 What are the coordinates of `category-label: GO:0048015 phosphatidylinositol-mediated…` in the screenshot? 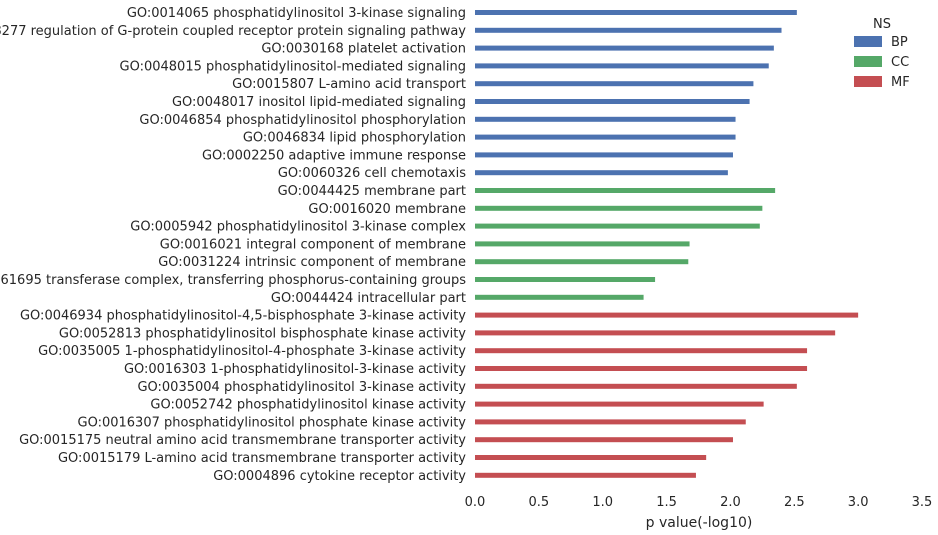 It's located at (293, 66).